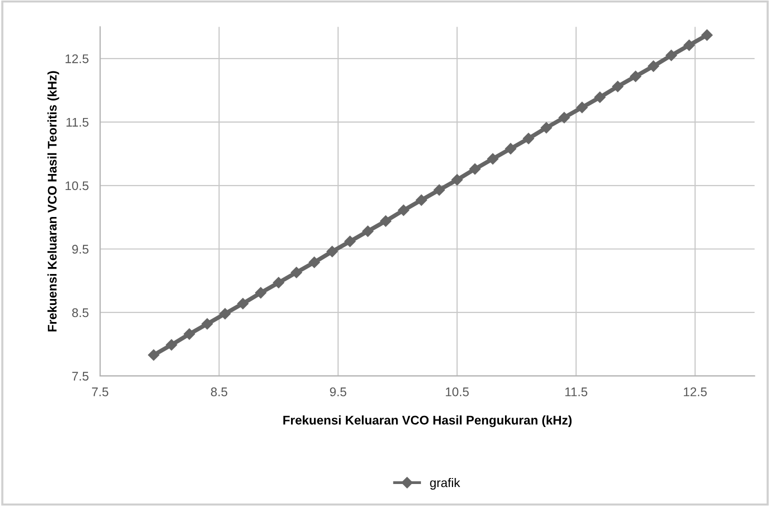 The width and height of the screenshot is (770, 506). What do you see at coordinates (338, 391) in the screenshot?
I see `x-tick-label: 9.5` at bounding box center [338, 391].